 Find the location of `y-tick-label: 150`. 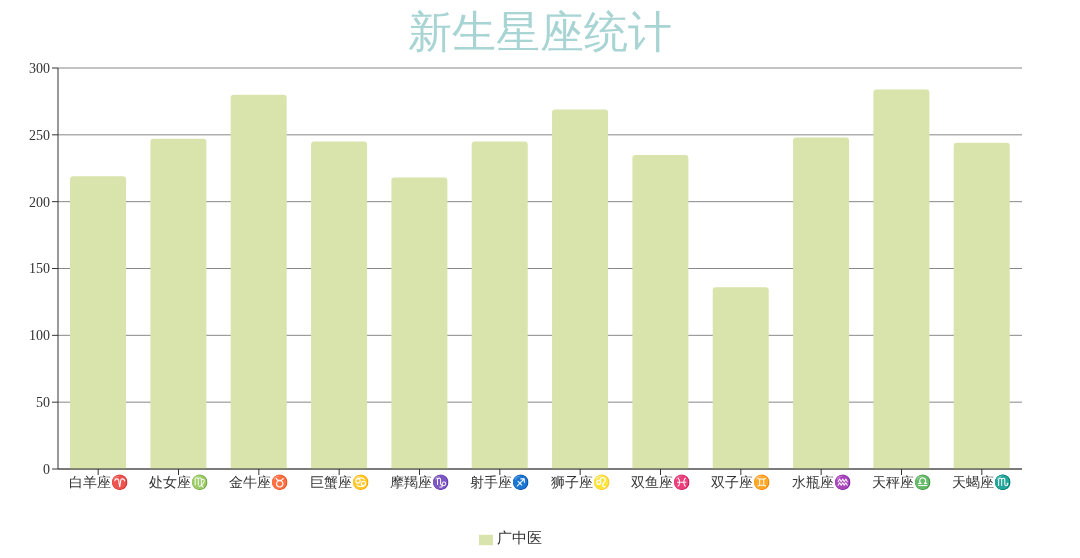

y-tick-label: 150 is located at coordinates (39, 269).